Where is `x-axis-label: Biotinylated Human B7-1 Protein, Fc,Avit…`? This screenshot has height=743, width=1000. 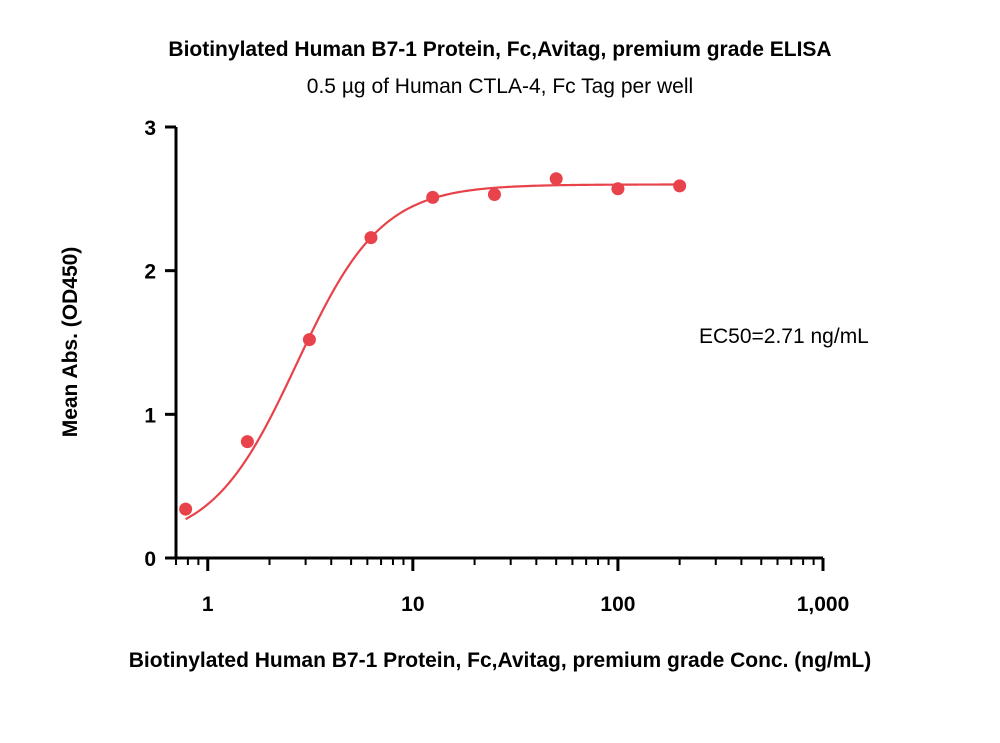
x-axis-label: Biotinylated Human B7-1 Protein, Fc,Avit… is located at coordinates (500, 660).